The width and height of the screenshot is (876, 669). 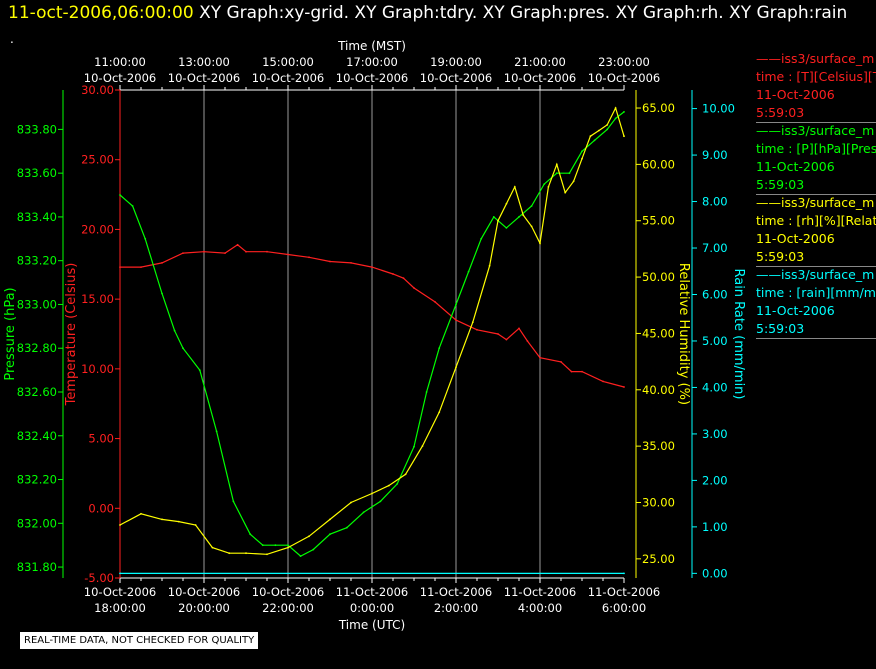 What do you see at coordinates (658, 333) in the screenshot?
I see `rh-axis-tick-label: 45.00` at bounding box center [658, 333].